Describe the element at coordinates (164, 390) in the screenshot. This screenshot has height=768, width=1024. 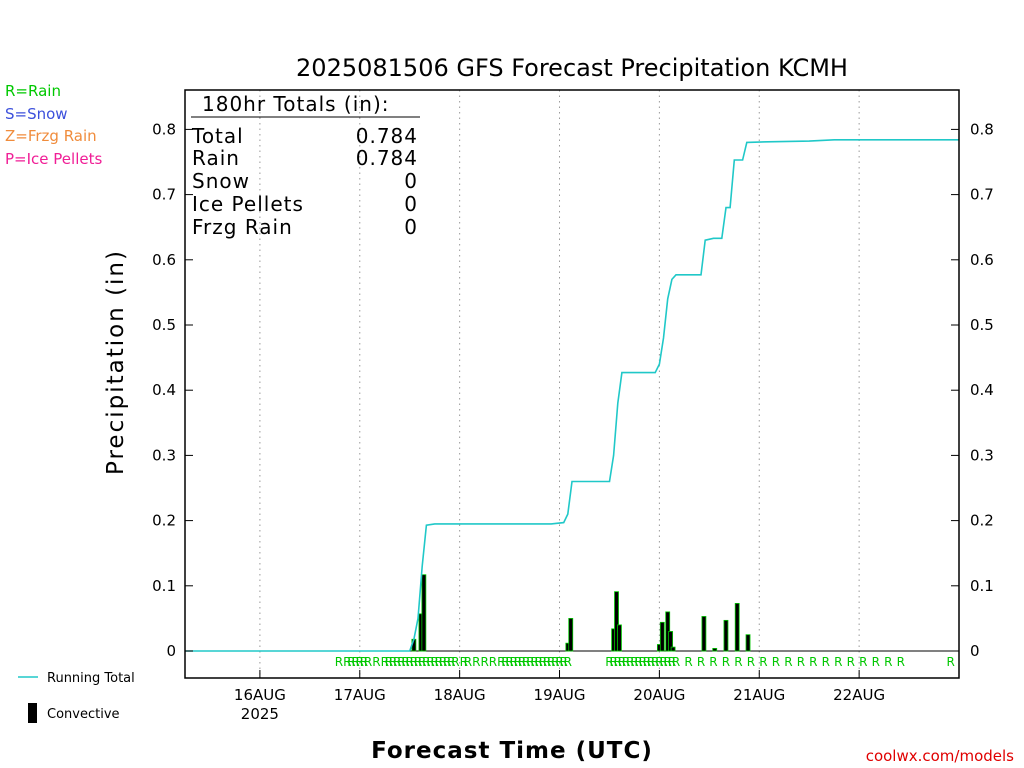
I see `y-tick-label: 0.4` at that location.